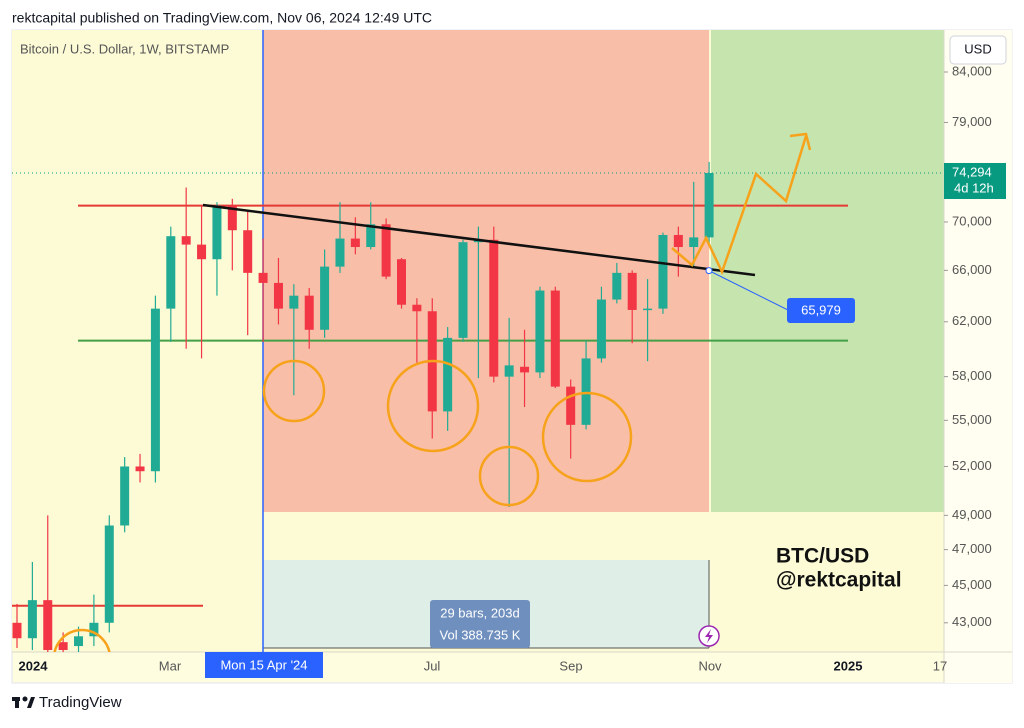 This screenshot has width=1024, height=728. What do you see at coordinates (739, 205) in the screenshot?
I see `projection-path` at bounding box center [739, 205].